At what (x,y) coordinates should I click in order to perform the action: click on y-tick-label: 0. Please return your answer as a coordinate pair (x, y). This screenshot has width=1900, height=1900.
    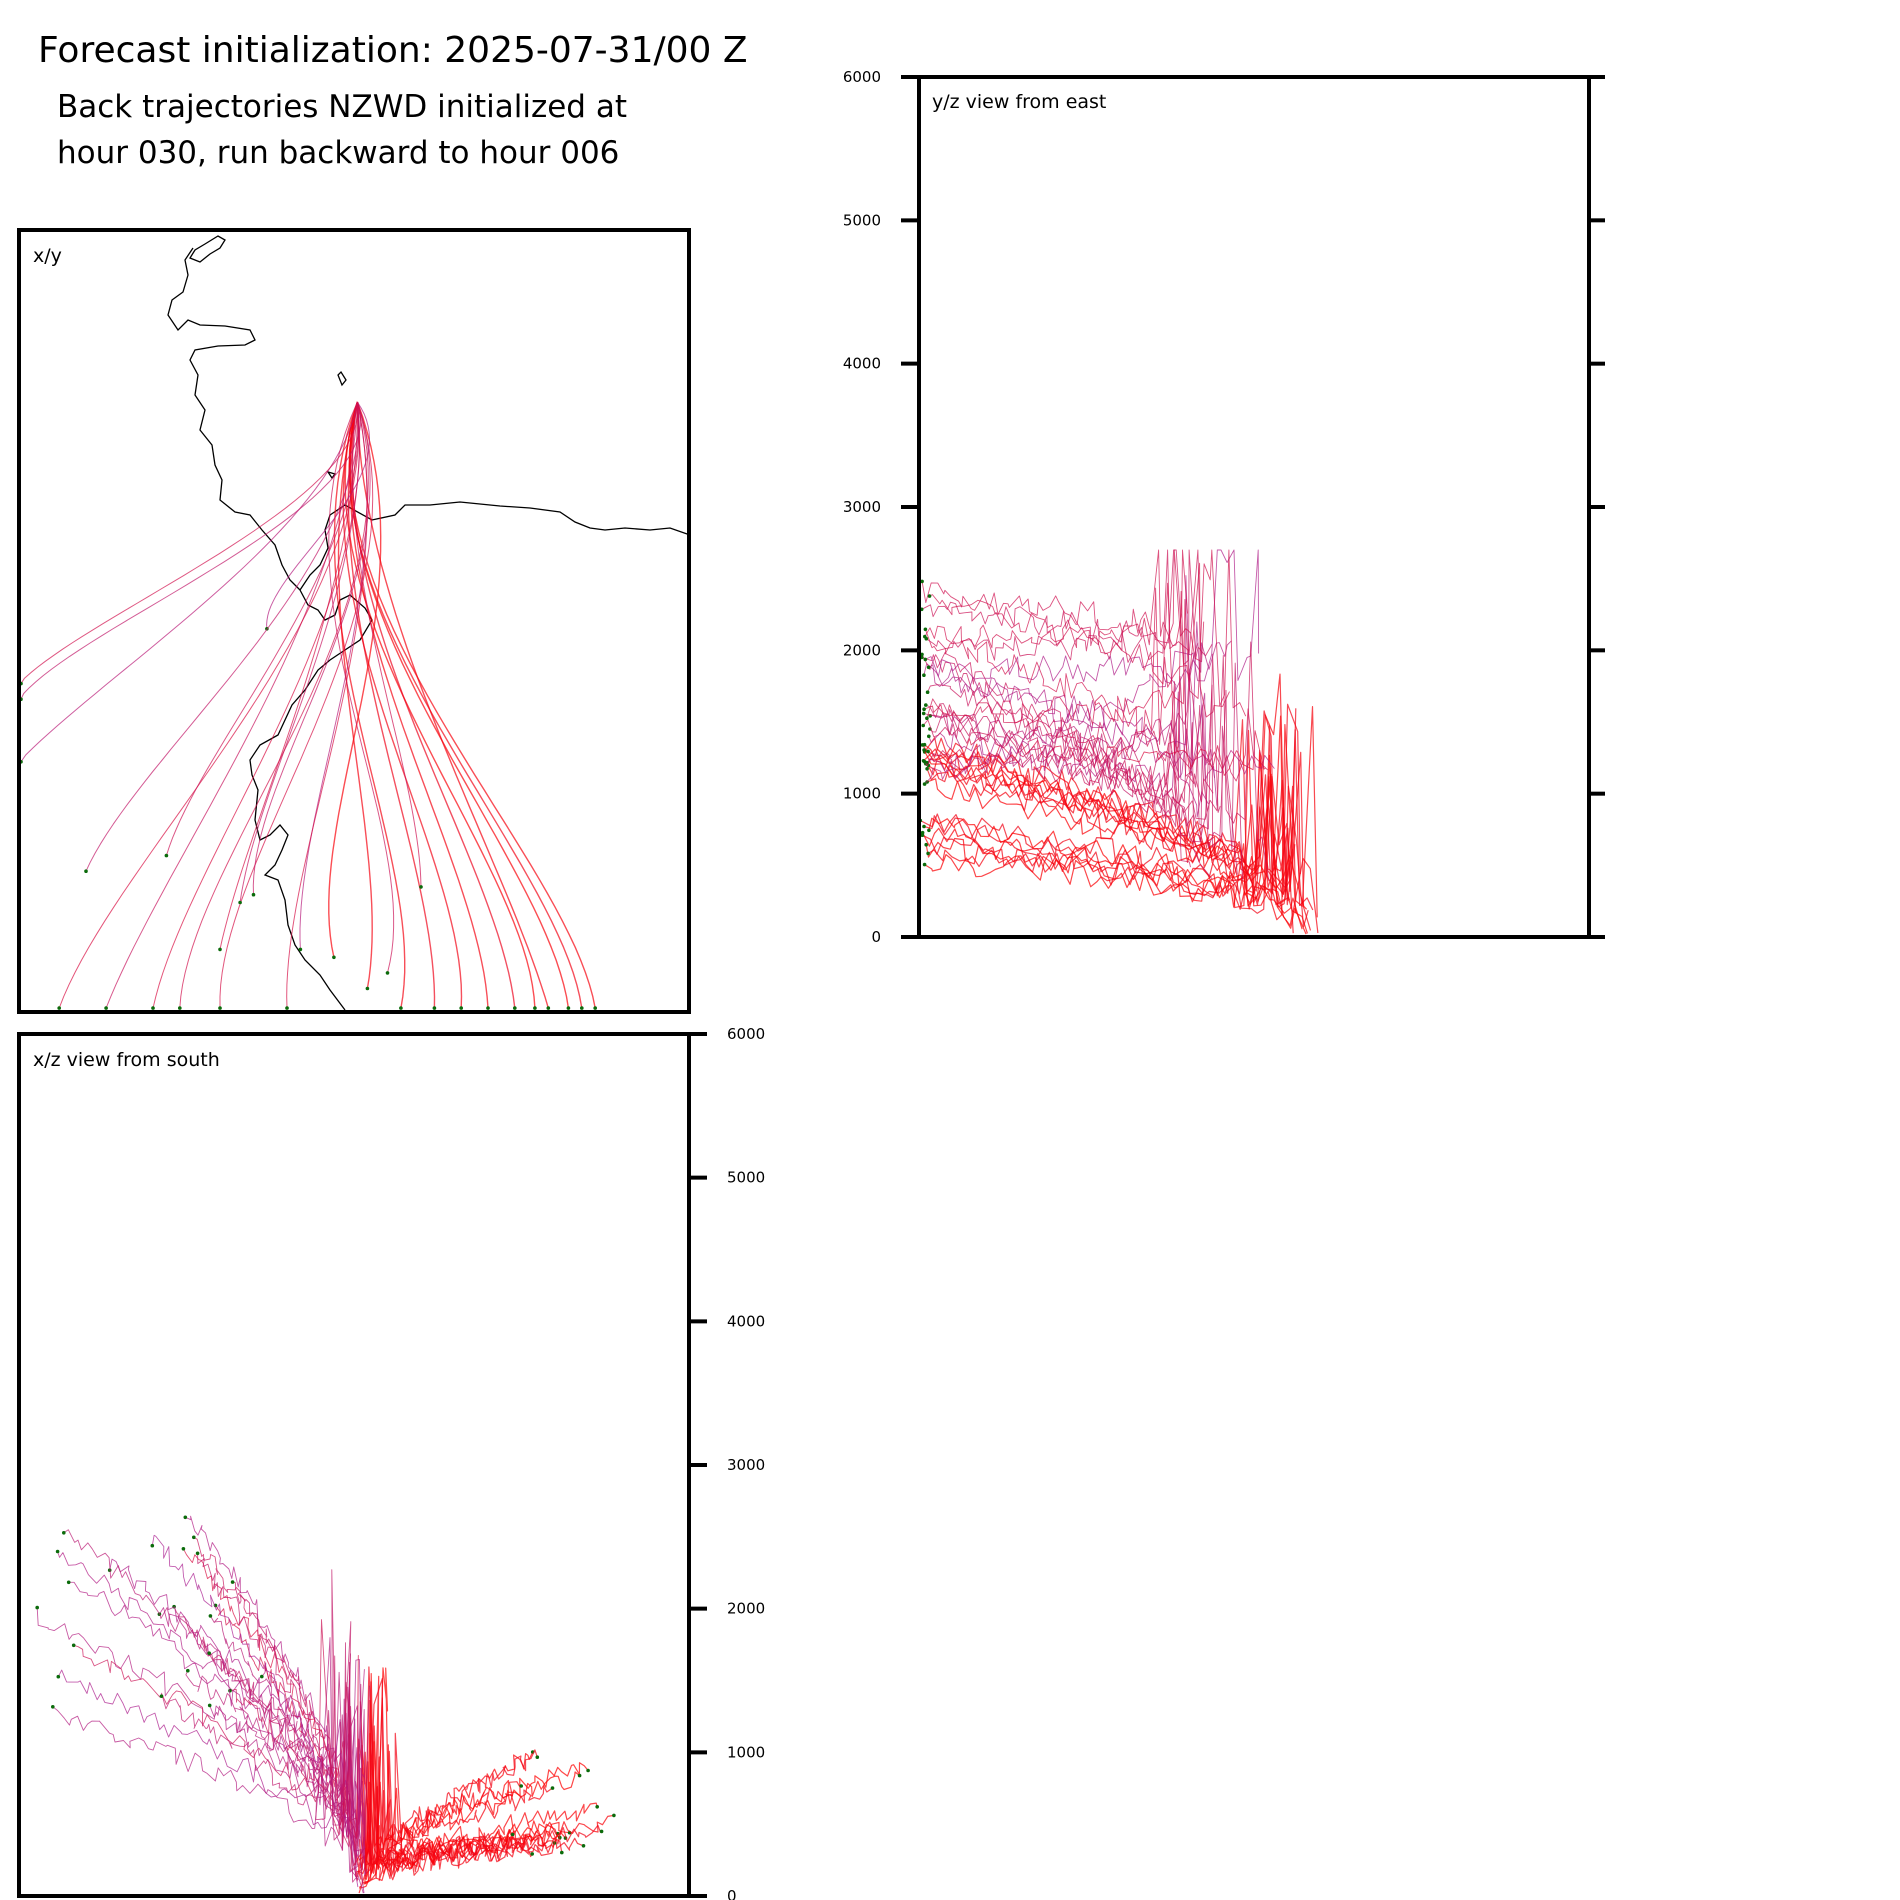
    Looking at the image, I should click on (876, 937).